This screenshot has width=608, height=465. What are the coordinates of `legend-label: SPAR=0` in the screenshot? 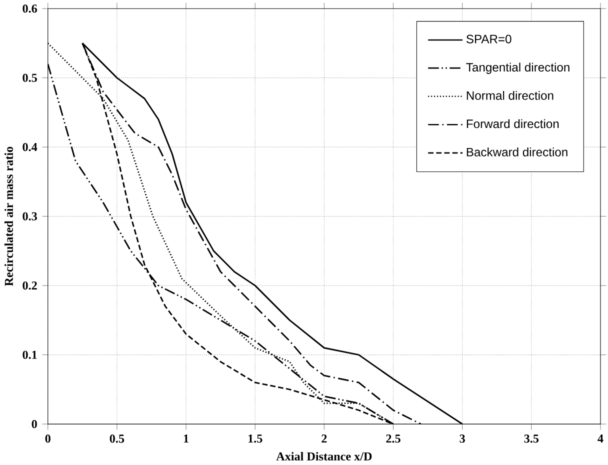 It's located at (489, 39).